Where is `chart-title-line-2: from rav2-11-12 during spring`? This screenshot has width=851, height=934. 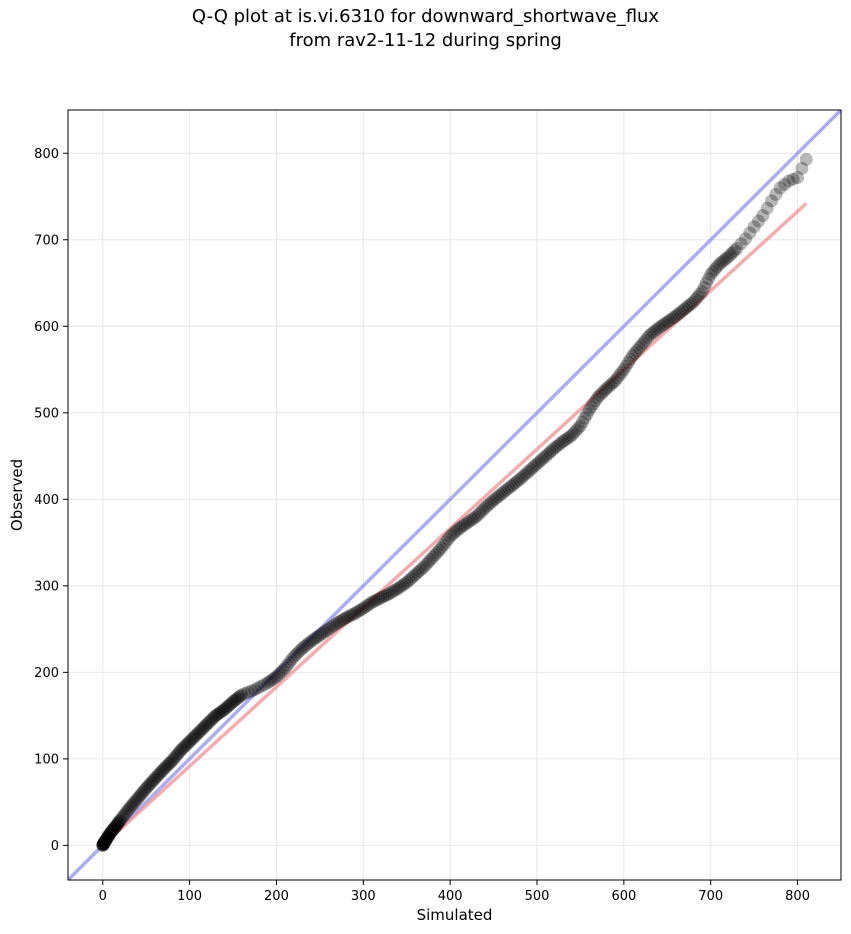 chart-title-line-2: from rav2-11-12 during spring is located at coordinates (425, 40).